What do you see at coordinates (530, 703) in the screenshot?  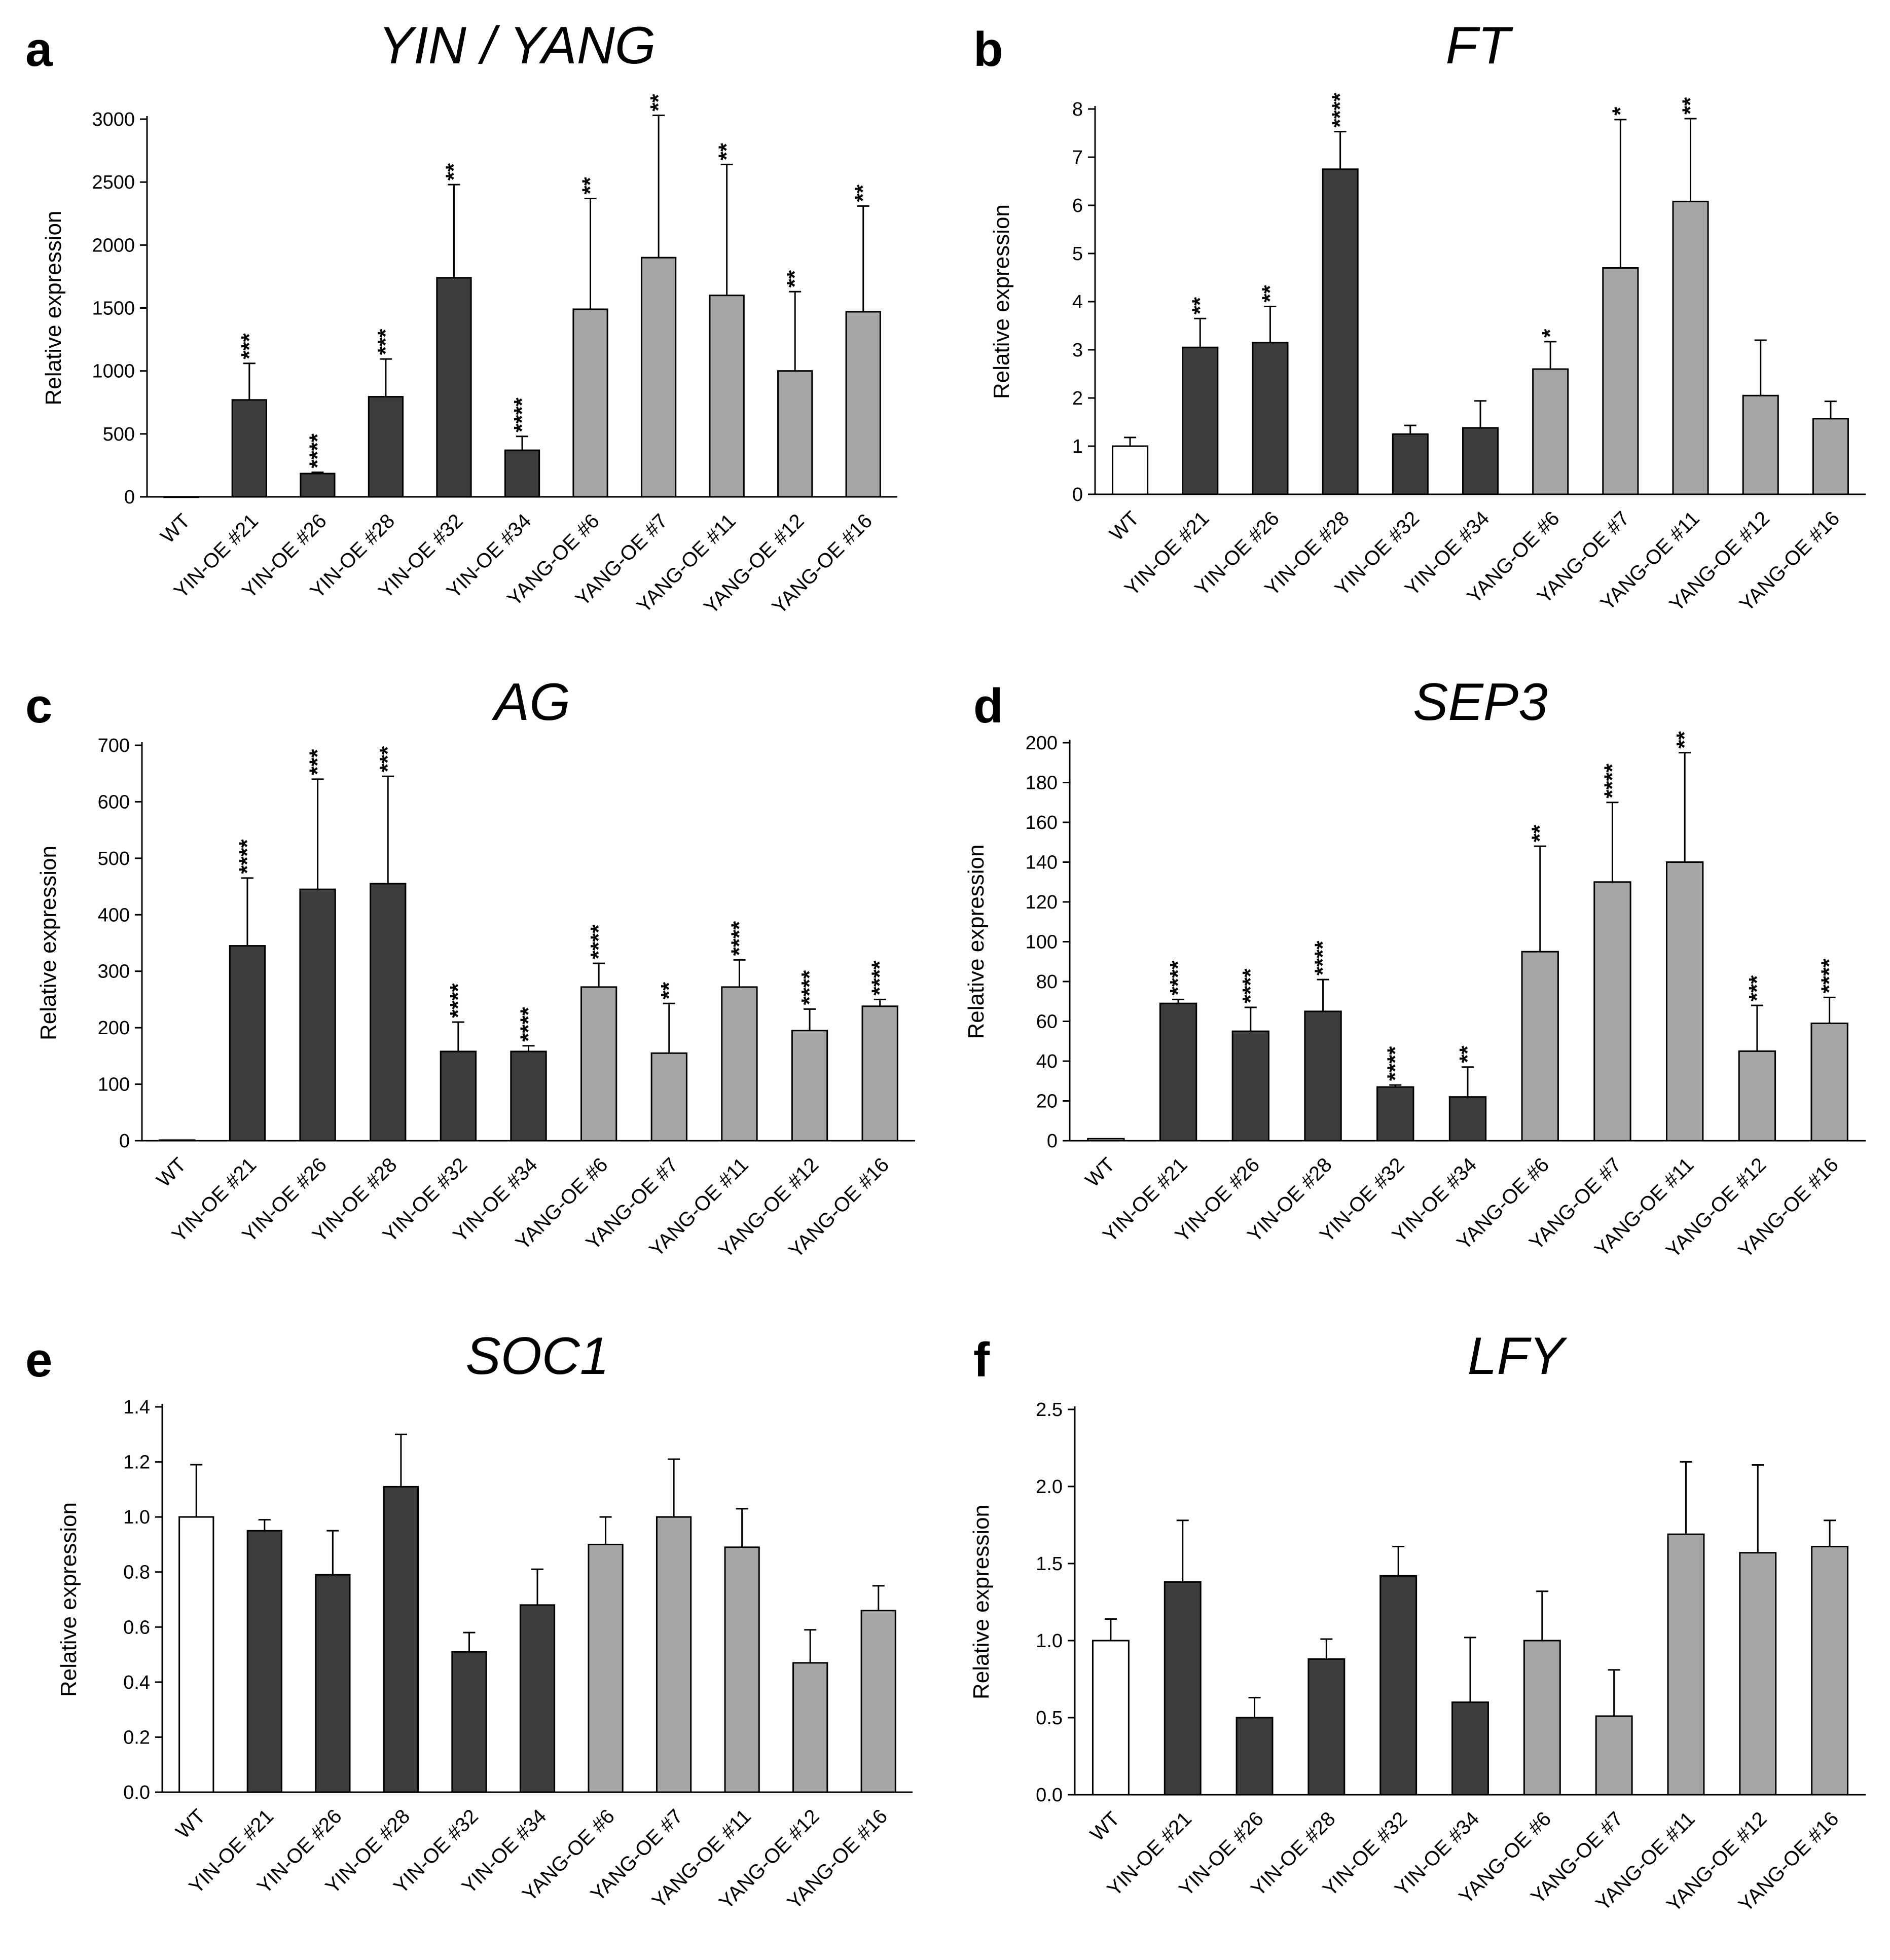 I see `chart-title: AG` at bounding box center [530, 703].